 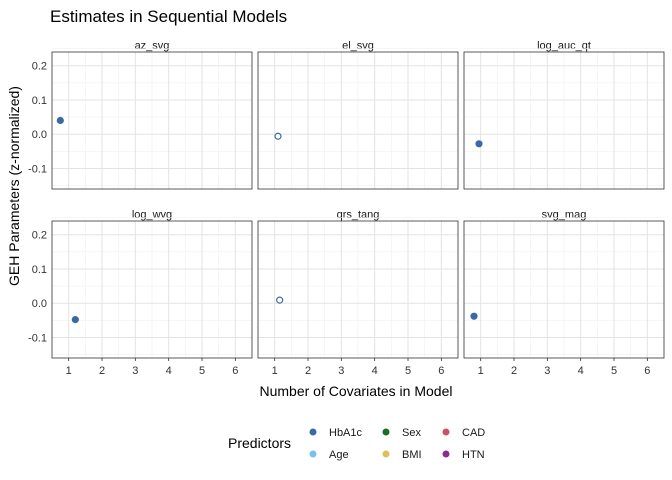 I want to click on legend-label-htn: HTN, so click(x=473, y=455).